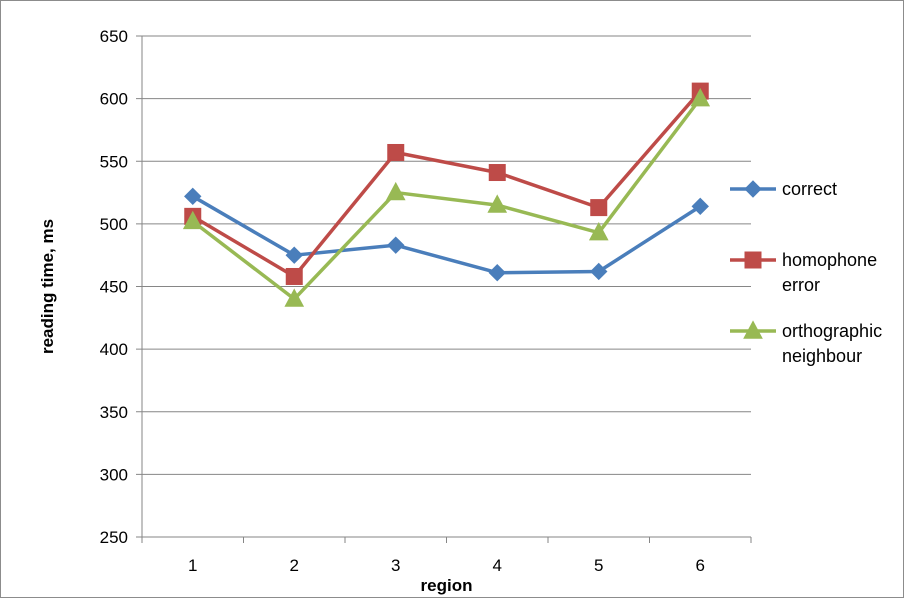 The height and width of the screenshot is (598, 904). Describe the element at coordinates (829, 260) in the screenshot. I see `legend-label-homophone-error: homophone` at that location.